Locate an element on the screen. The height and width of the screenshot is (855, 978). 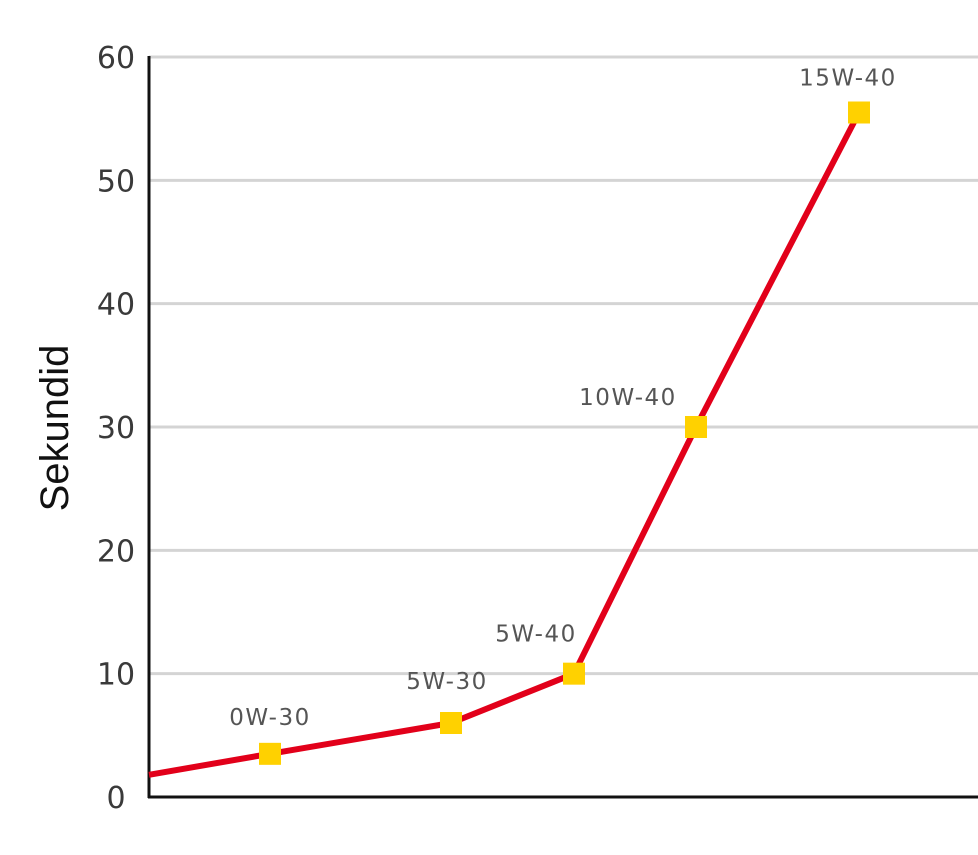
point-label-0W-30: 0W-30 is located at coordinates (270, 718).